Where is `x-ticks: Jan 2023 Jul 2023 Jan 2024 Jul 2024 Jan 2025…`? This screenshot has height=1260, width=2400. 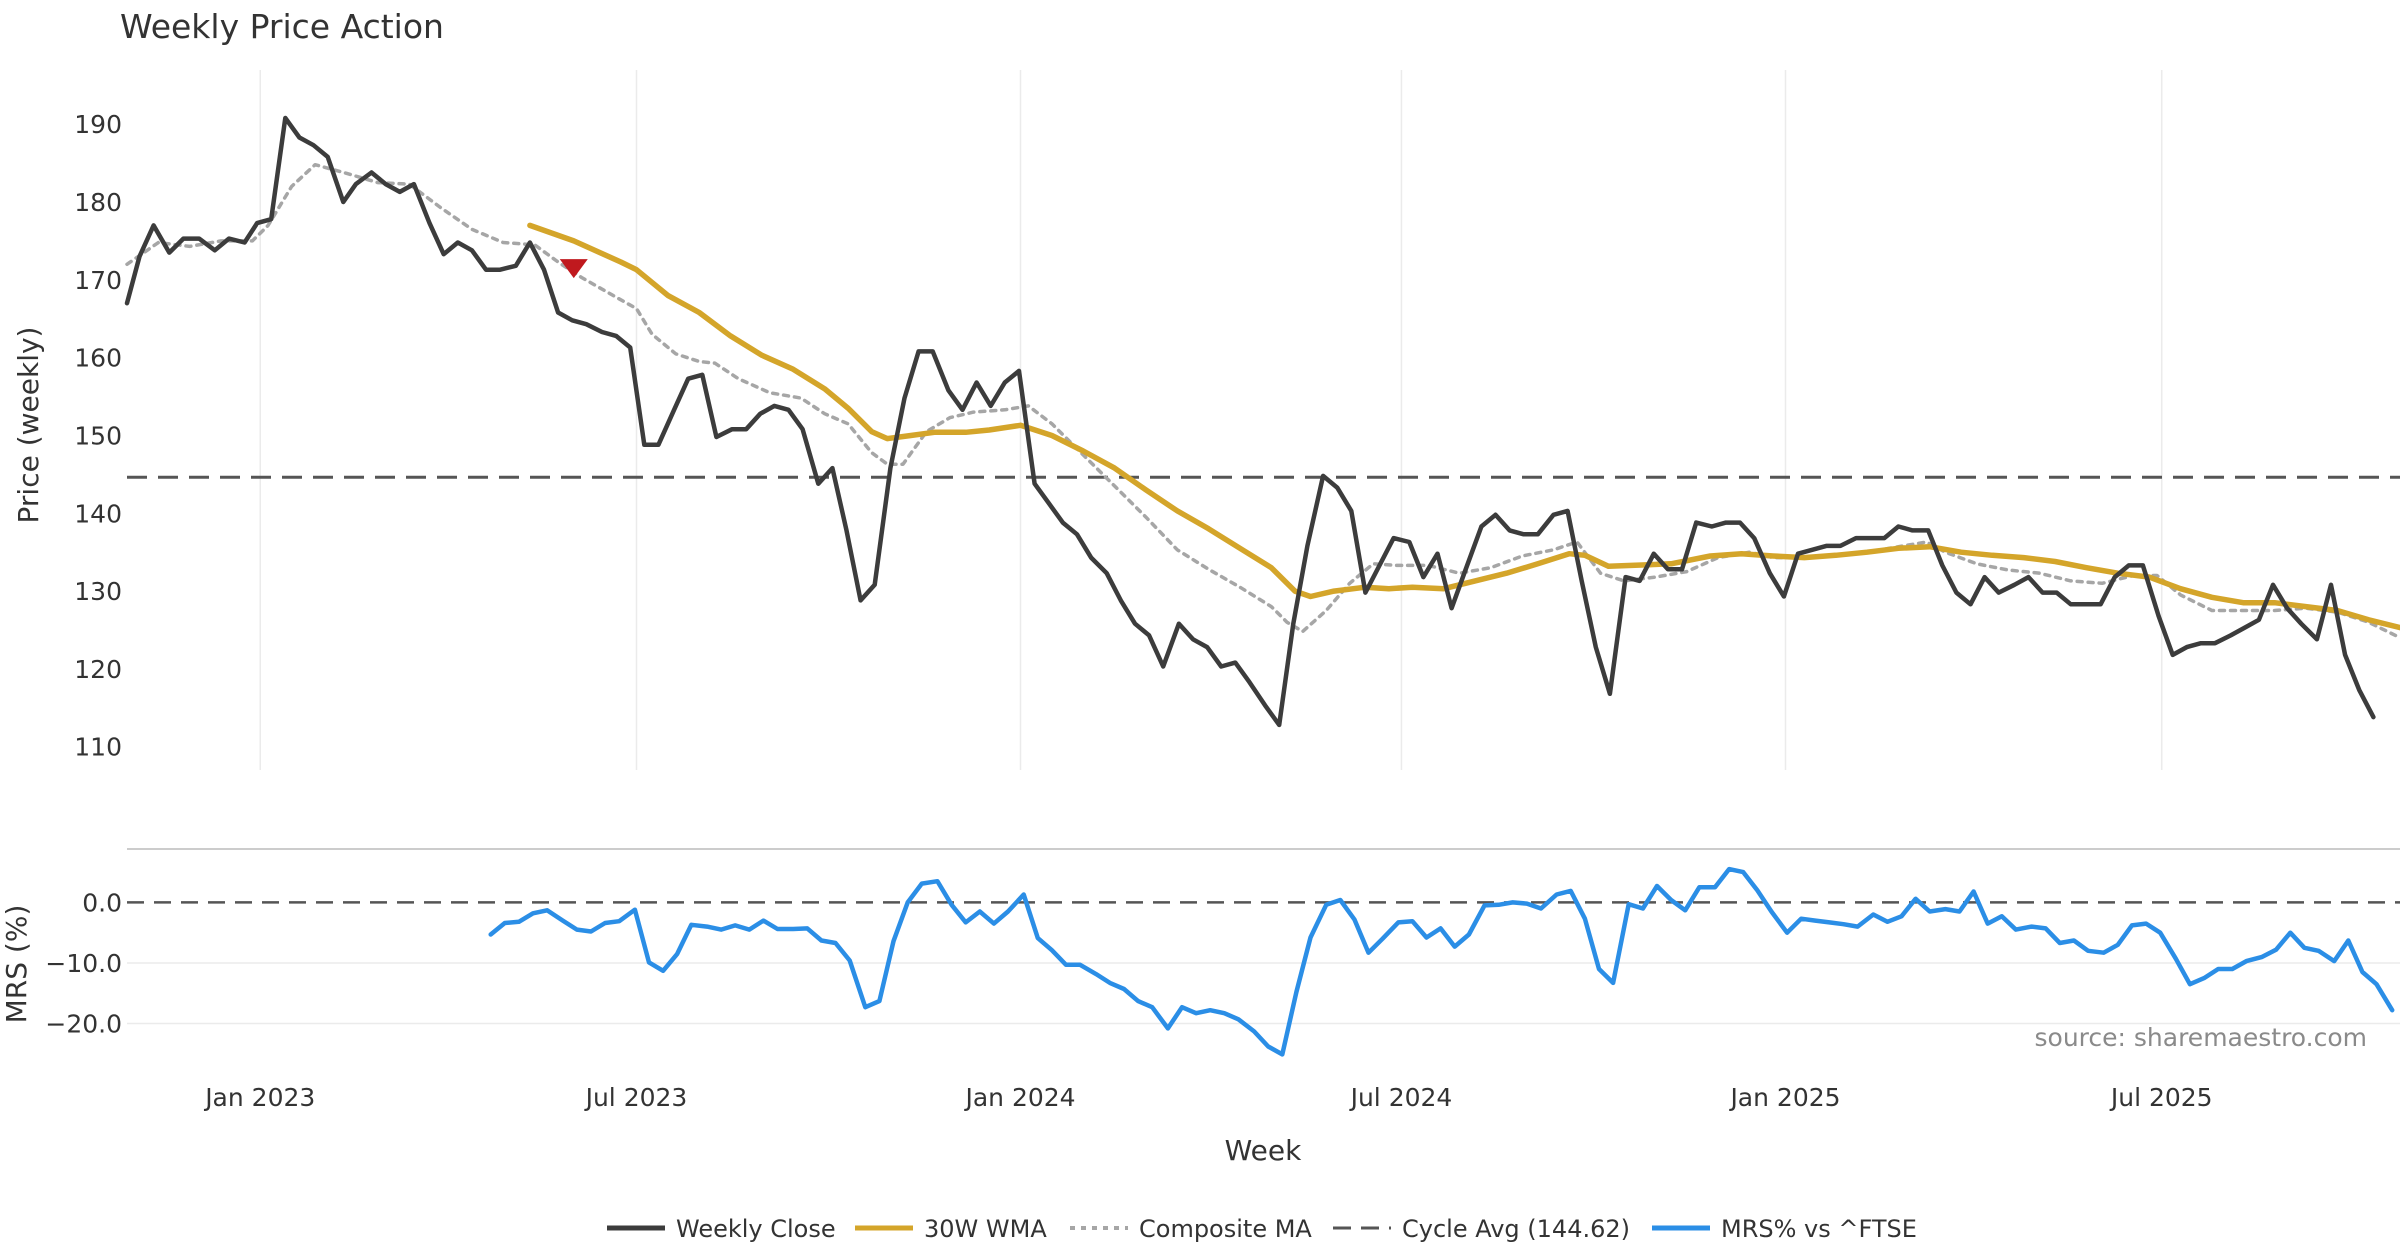
x-ticks: Jan 2023 Jul 2023 Jan 2024 Jul 2024 Jan 2025… is located at coordinates (1207, 1097).